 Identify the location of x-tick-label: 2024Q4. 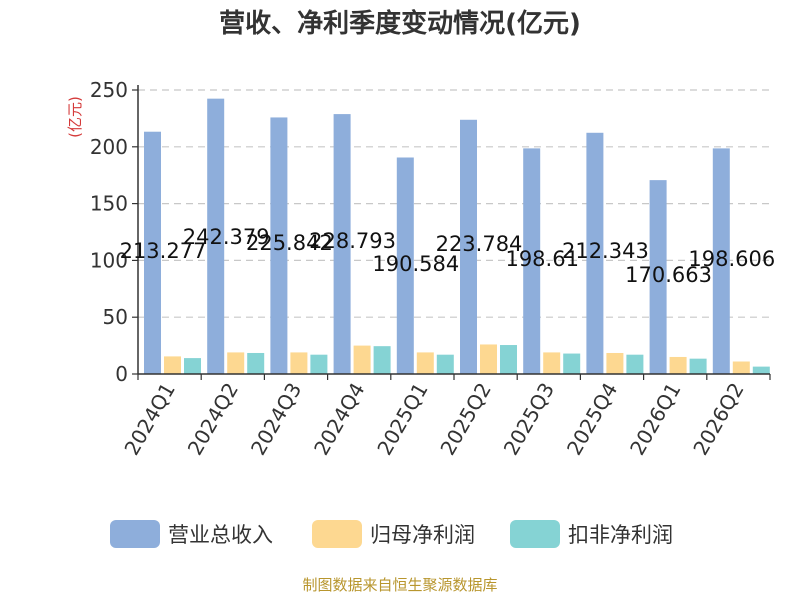
(339, 419).